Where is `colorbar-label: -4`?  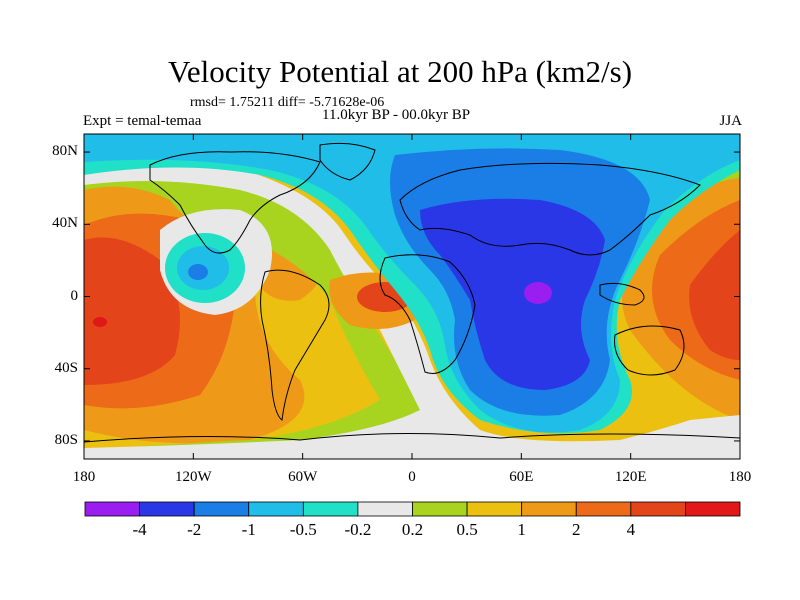 colorbar-label: -4 is located at coordinates (139, 529).